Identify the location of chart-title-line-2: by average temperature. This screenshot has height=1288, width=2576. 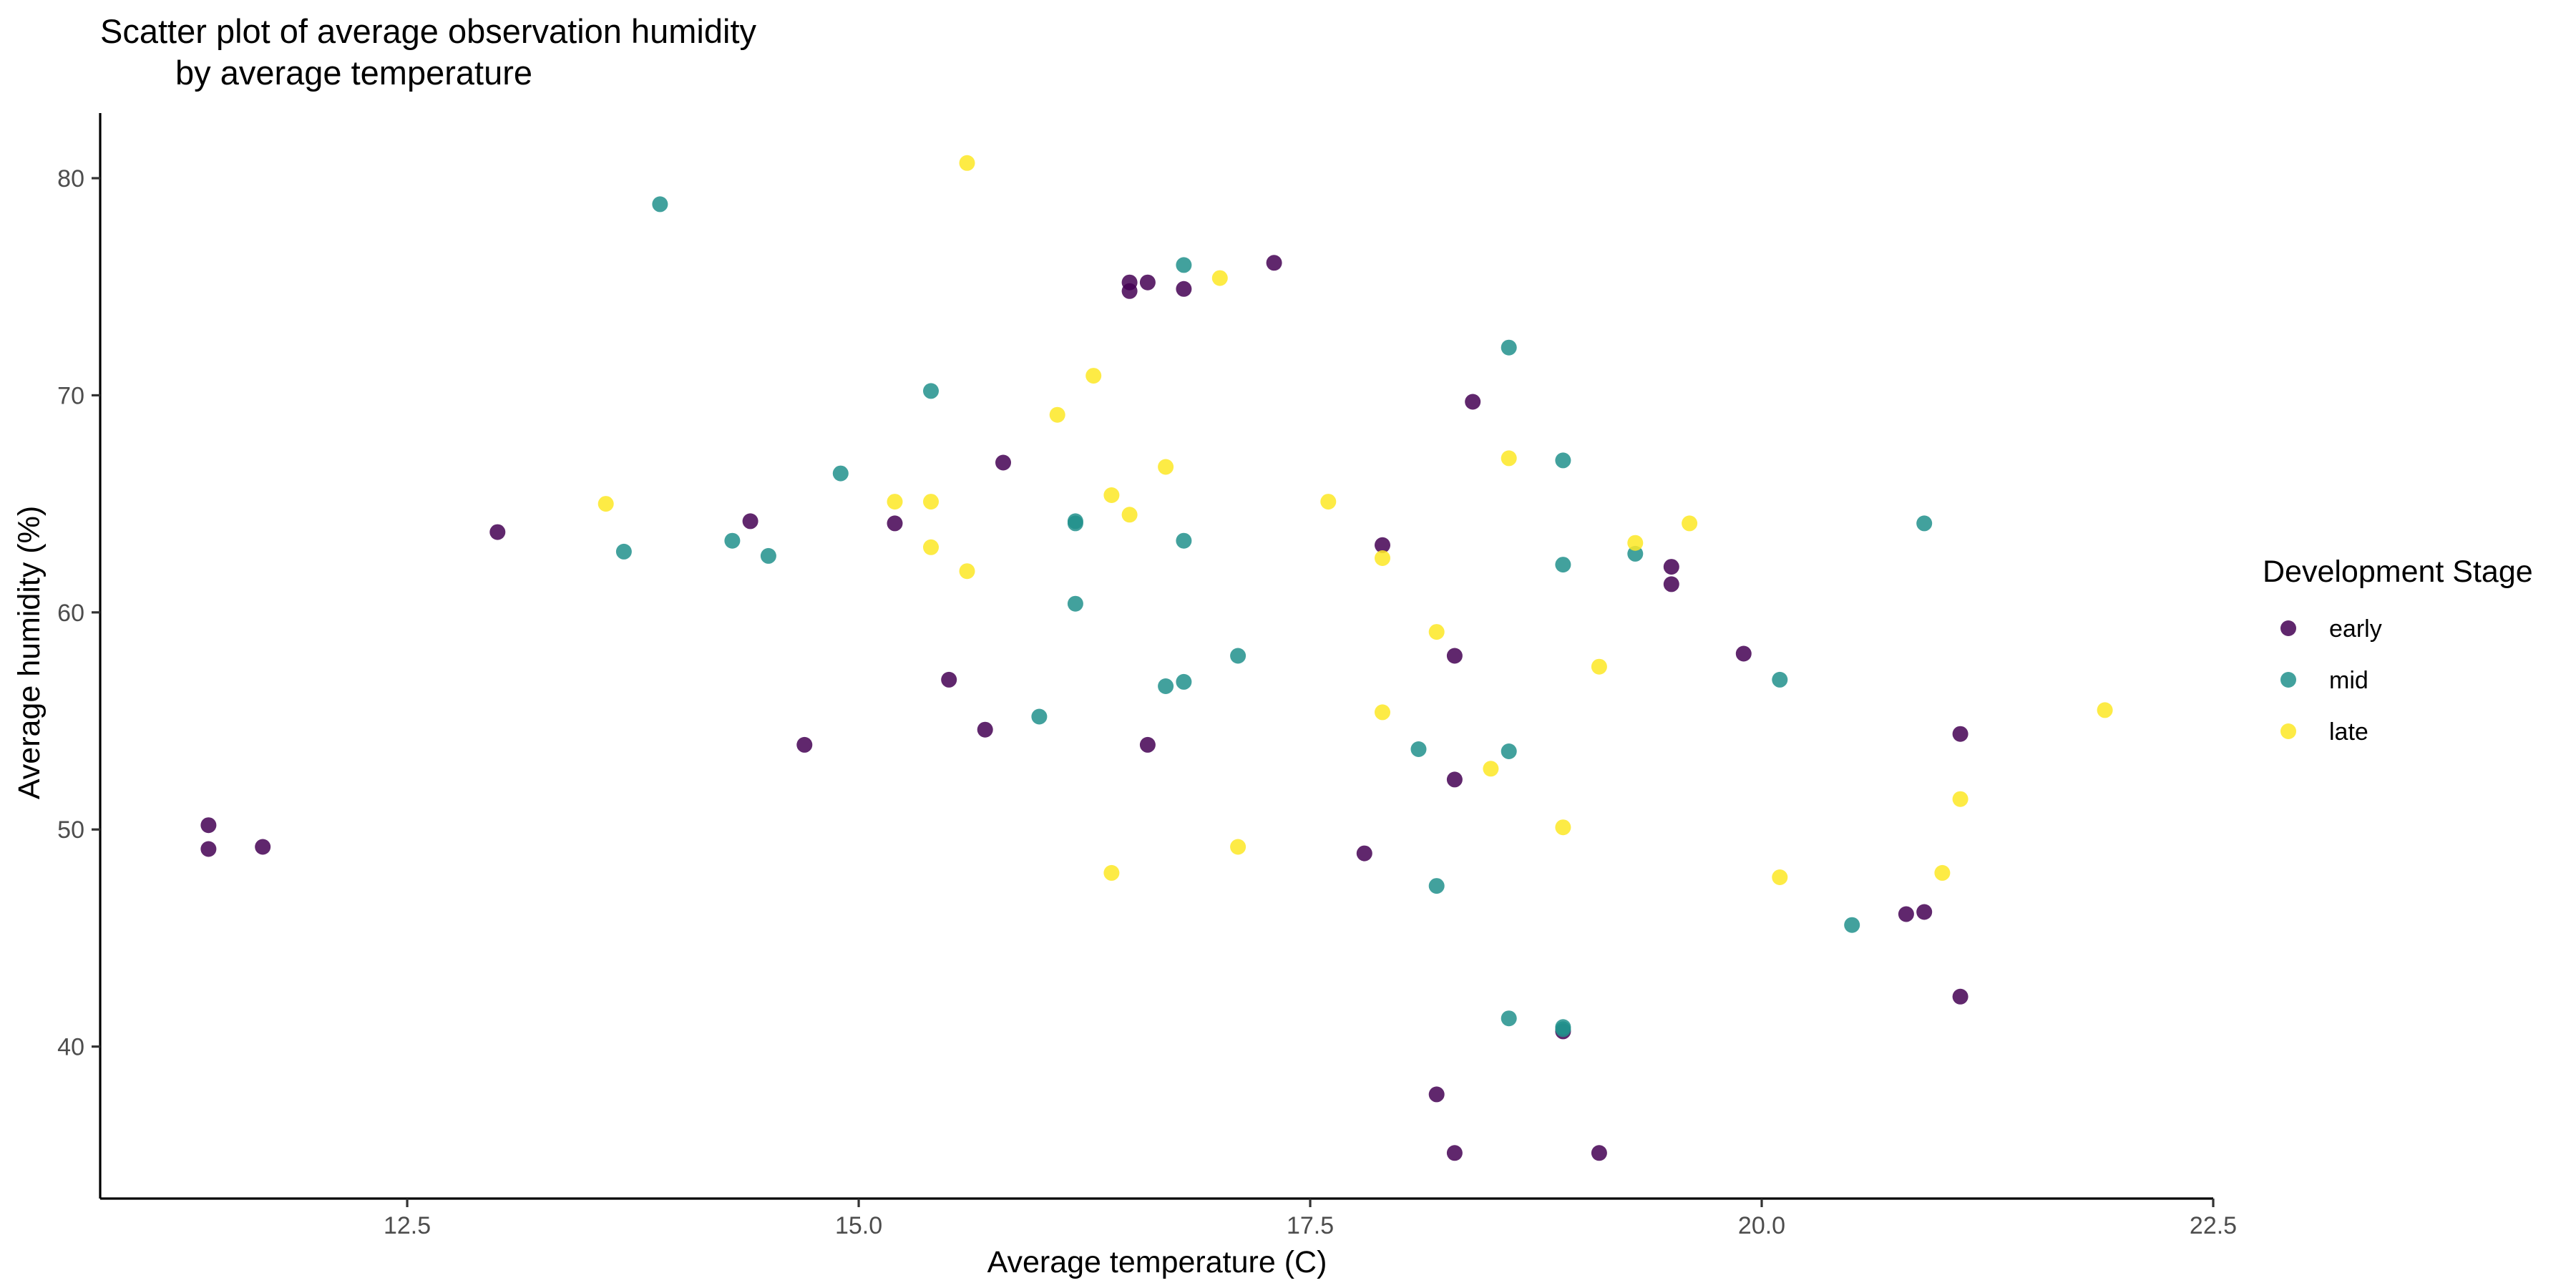
(353, 73).